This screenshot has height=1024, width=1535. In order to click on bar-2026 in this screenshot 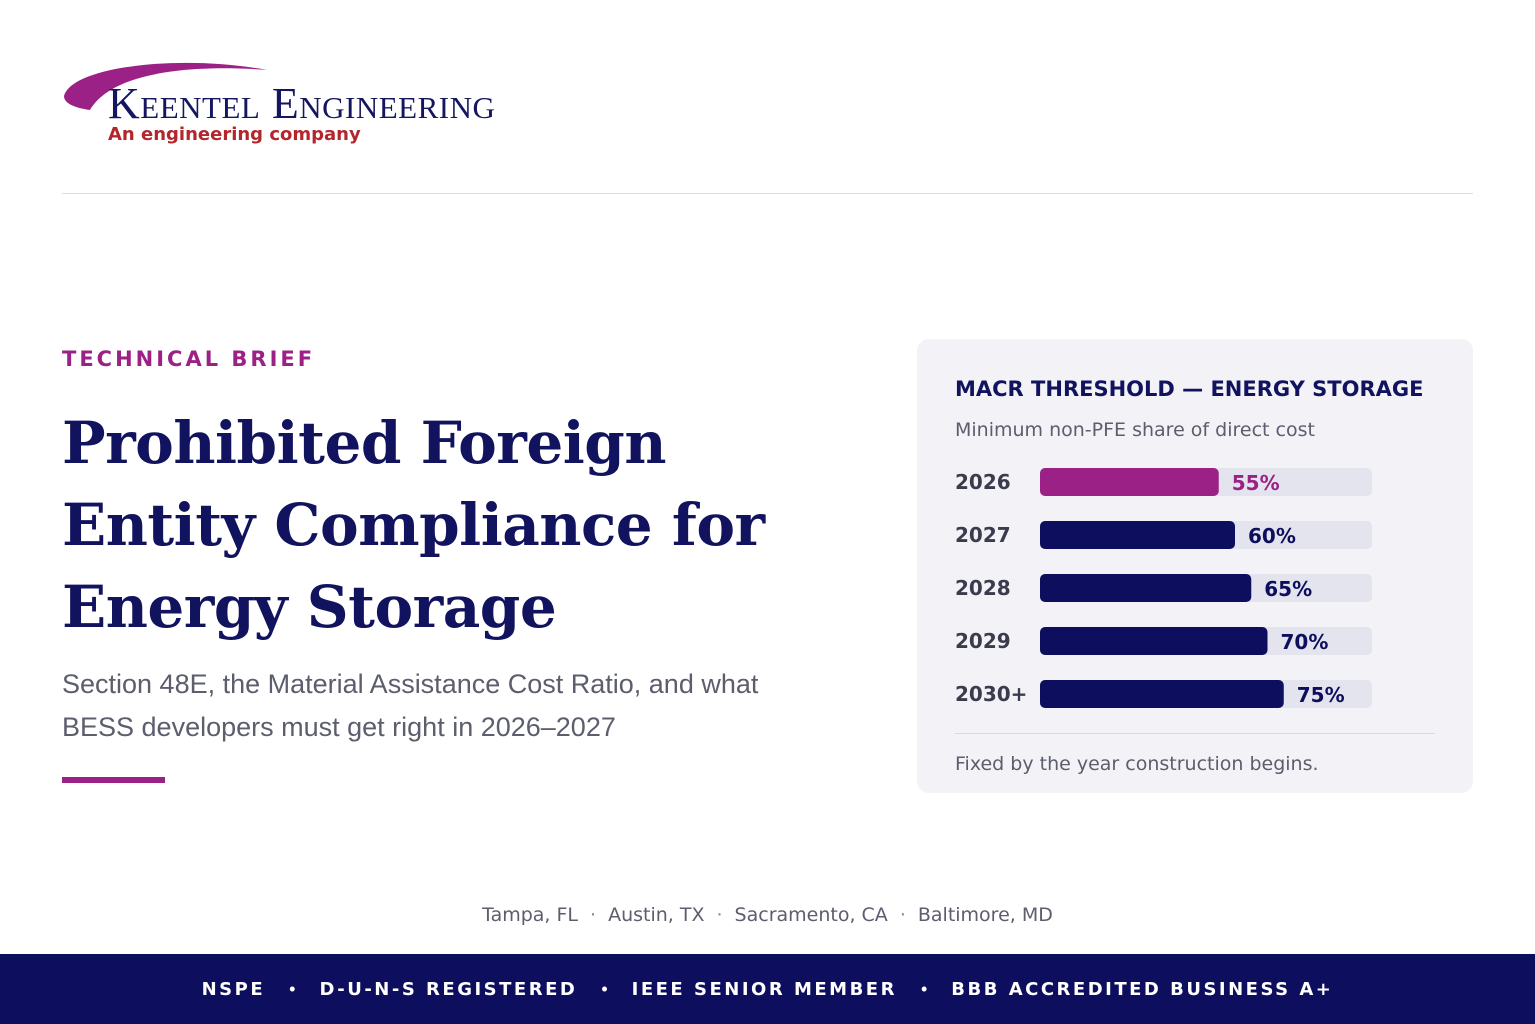, I will do `click(1129, 482)`.